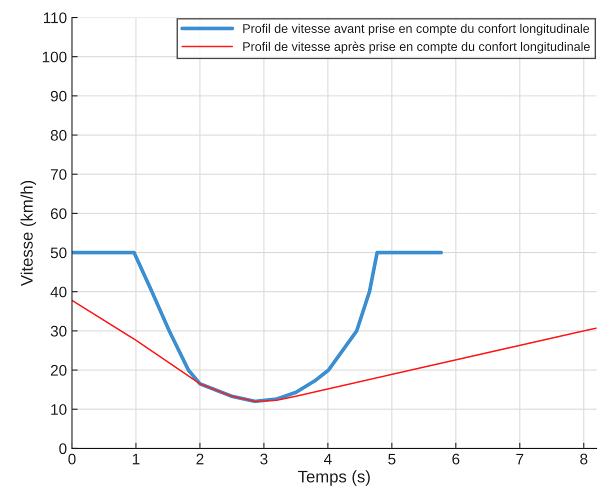 Image resolution: width=610 pixels, height=501 pixels. I want to click on x-tick-label: 3, so click(264, 459).